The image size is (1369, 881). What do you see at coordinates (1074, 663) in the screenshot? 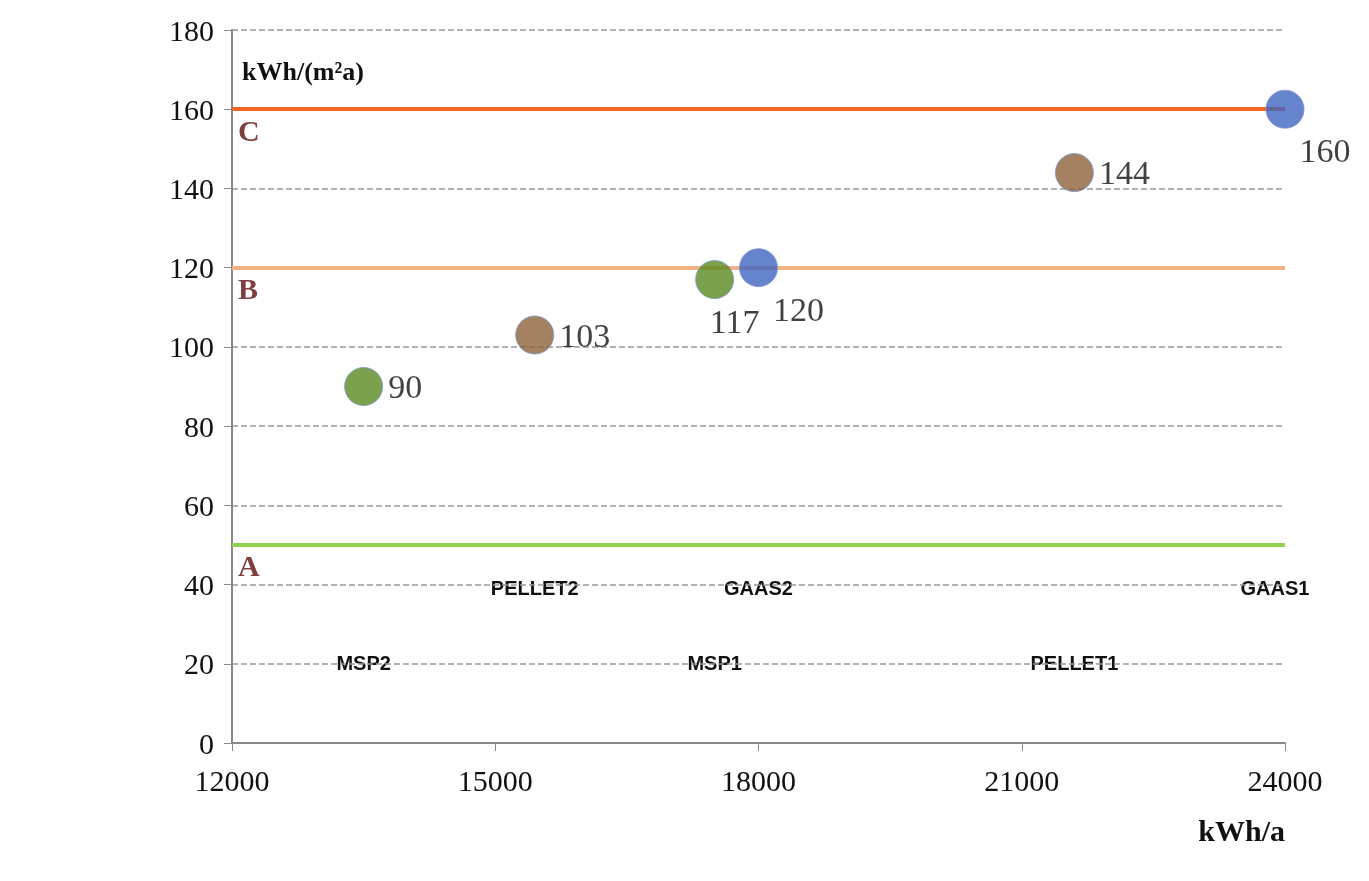
I see `annotation: PELLET1` at bounding box center [1074, 663].